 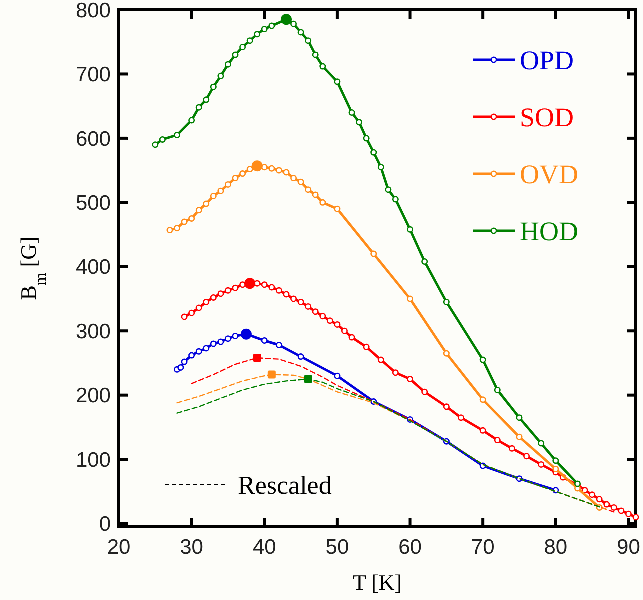 I want to click on legend-label: SOD, so click(x=547, y=117).